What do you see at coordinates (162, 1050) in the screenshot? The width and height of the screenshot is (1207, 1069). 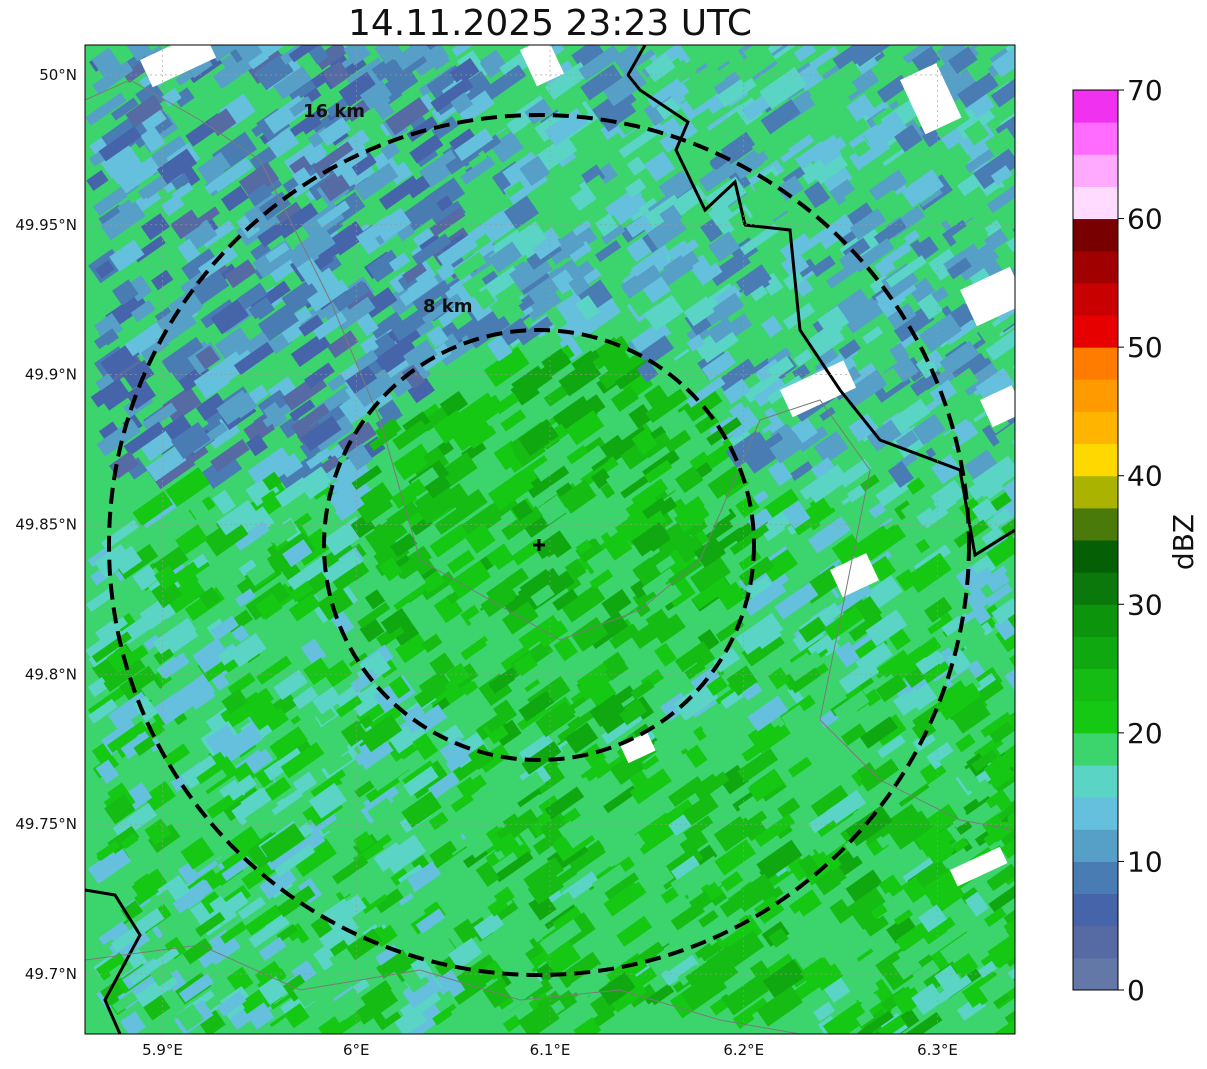 I see `lon-tick-label: 5.9°E` at bounding box center [162, 1050].